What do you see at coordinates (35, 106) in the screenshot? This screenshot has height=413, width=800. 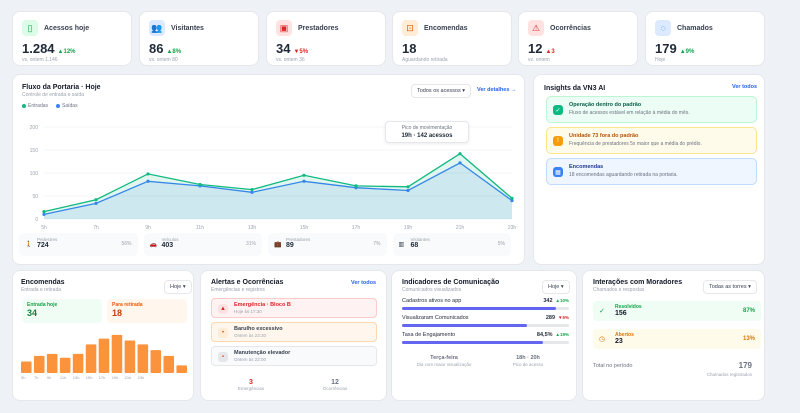 I see `legend-entradas: Entradas` at bounding box center [35, 106].